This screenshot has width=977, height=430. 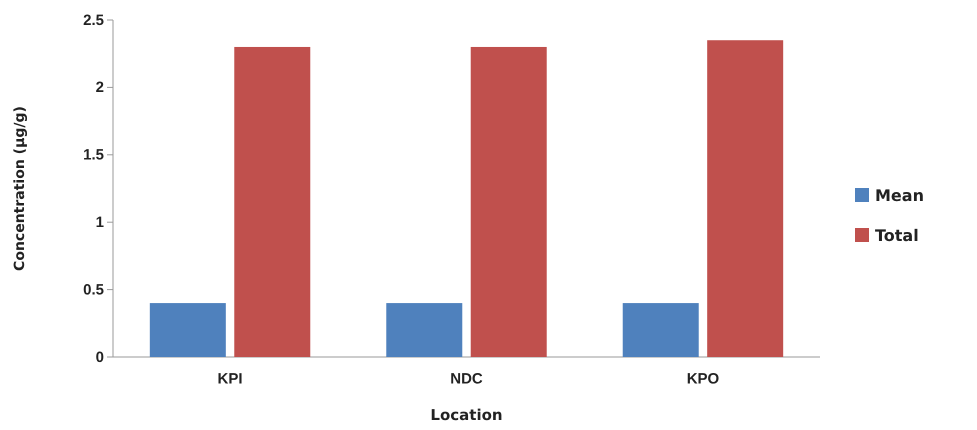 What do you see at coordinates (20, 188) in the screenshot?
I see `y-axis-title: Concentration (µg/g)` at bounding box center [20, 188].